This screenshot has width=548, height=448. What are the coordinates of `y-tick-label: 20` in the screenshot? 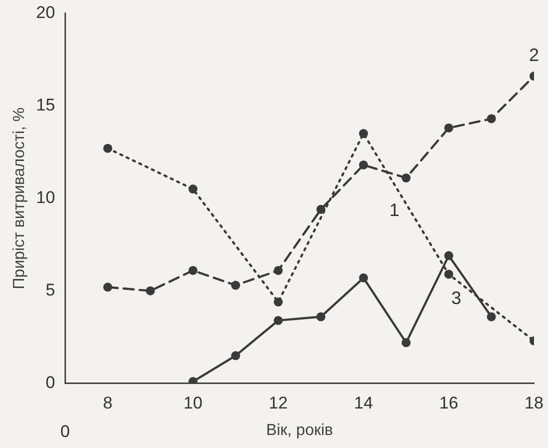 It's located at (46, 12).